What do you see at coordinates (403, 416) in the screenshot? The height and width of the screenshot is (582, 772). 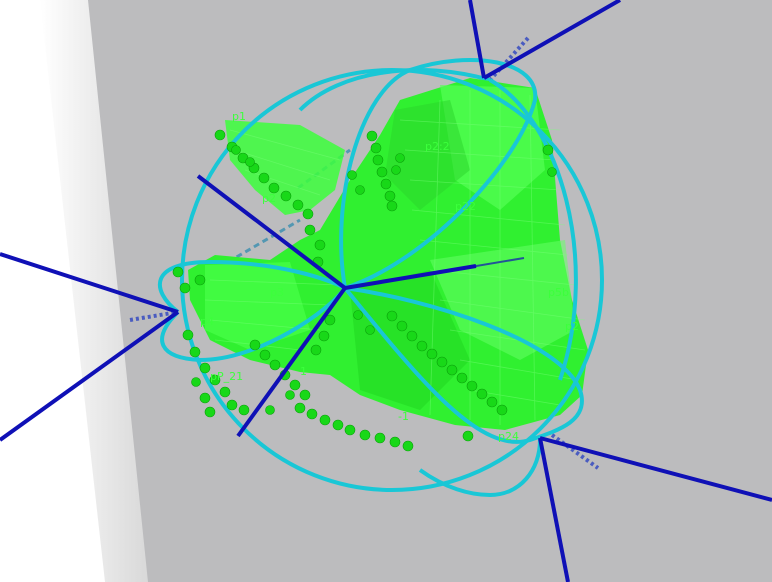 I see `atom-label: -1` at bounding box center [403, 416].